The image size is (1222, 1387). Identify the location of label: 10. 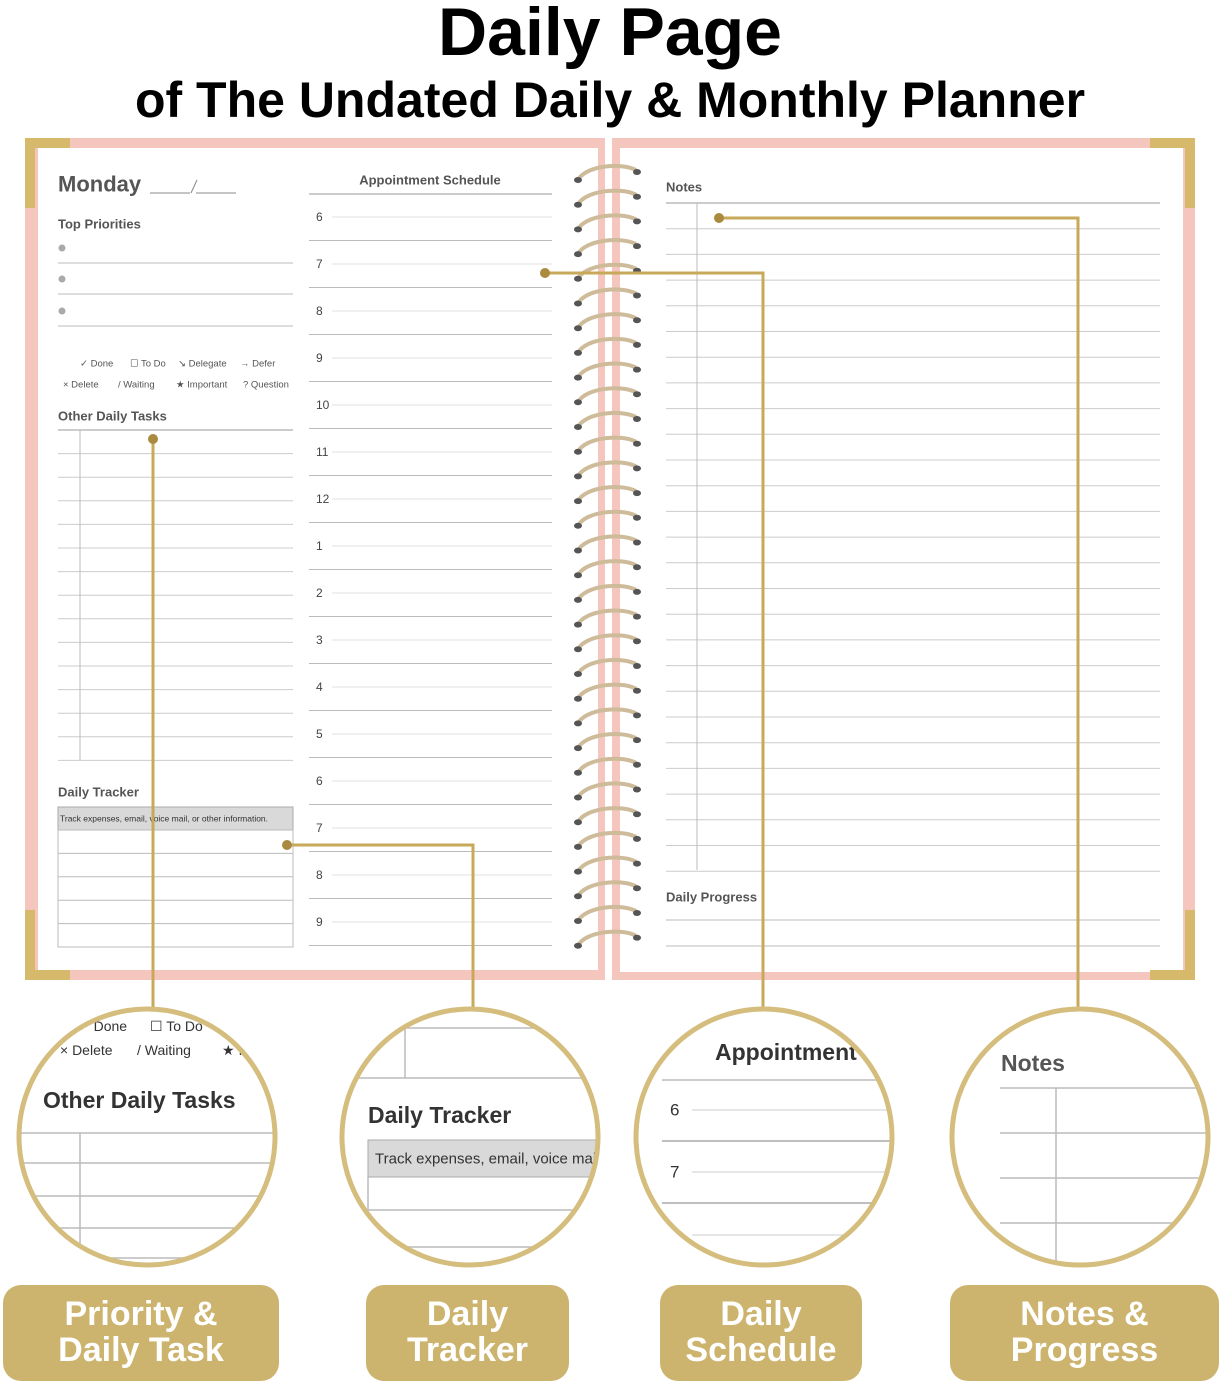
(323, 405).